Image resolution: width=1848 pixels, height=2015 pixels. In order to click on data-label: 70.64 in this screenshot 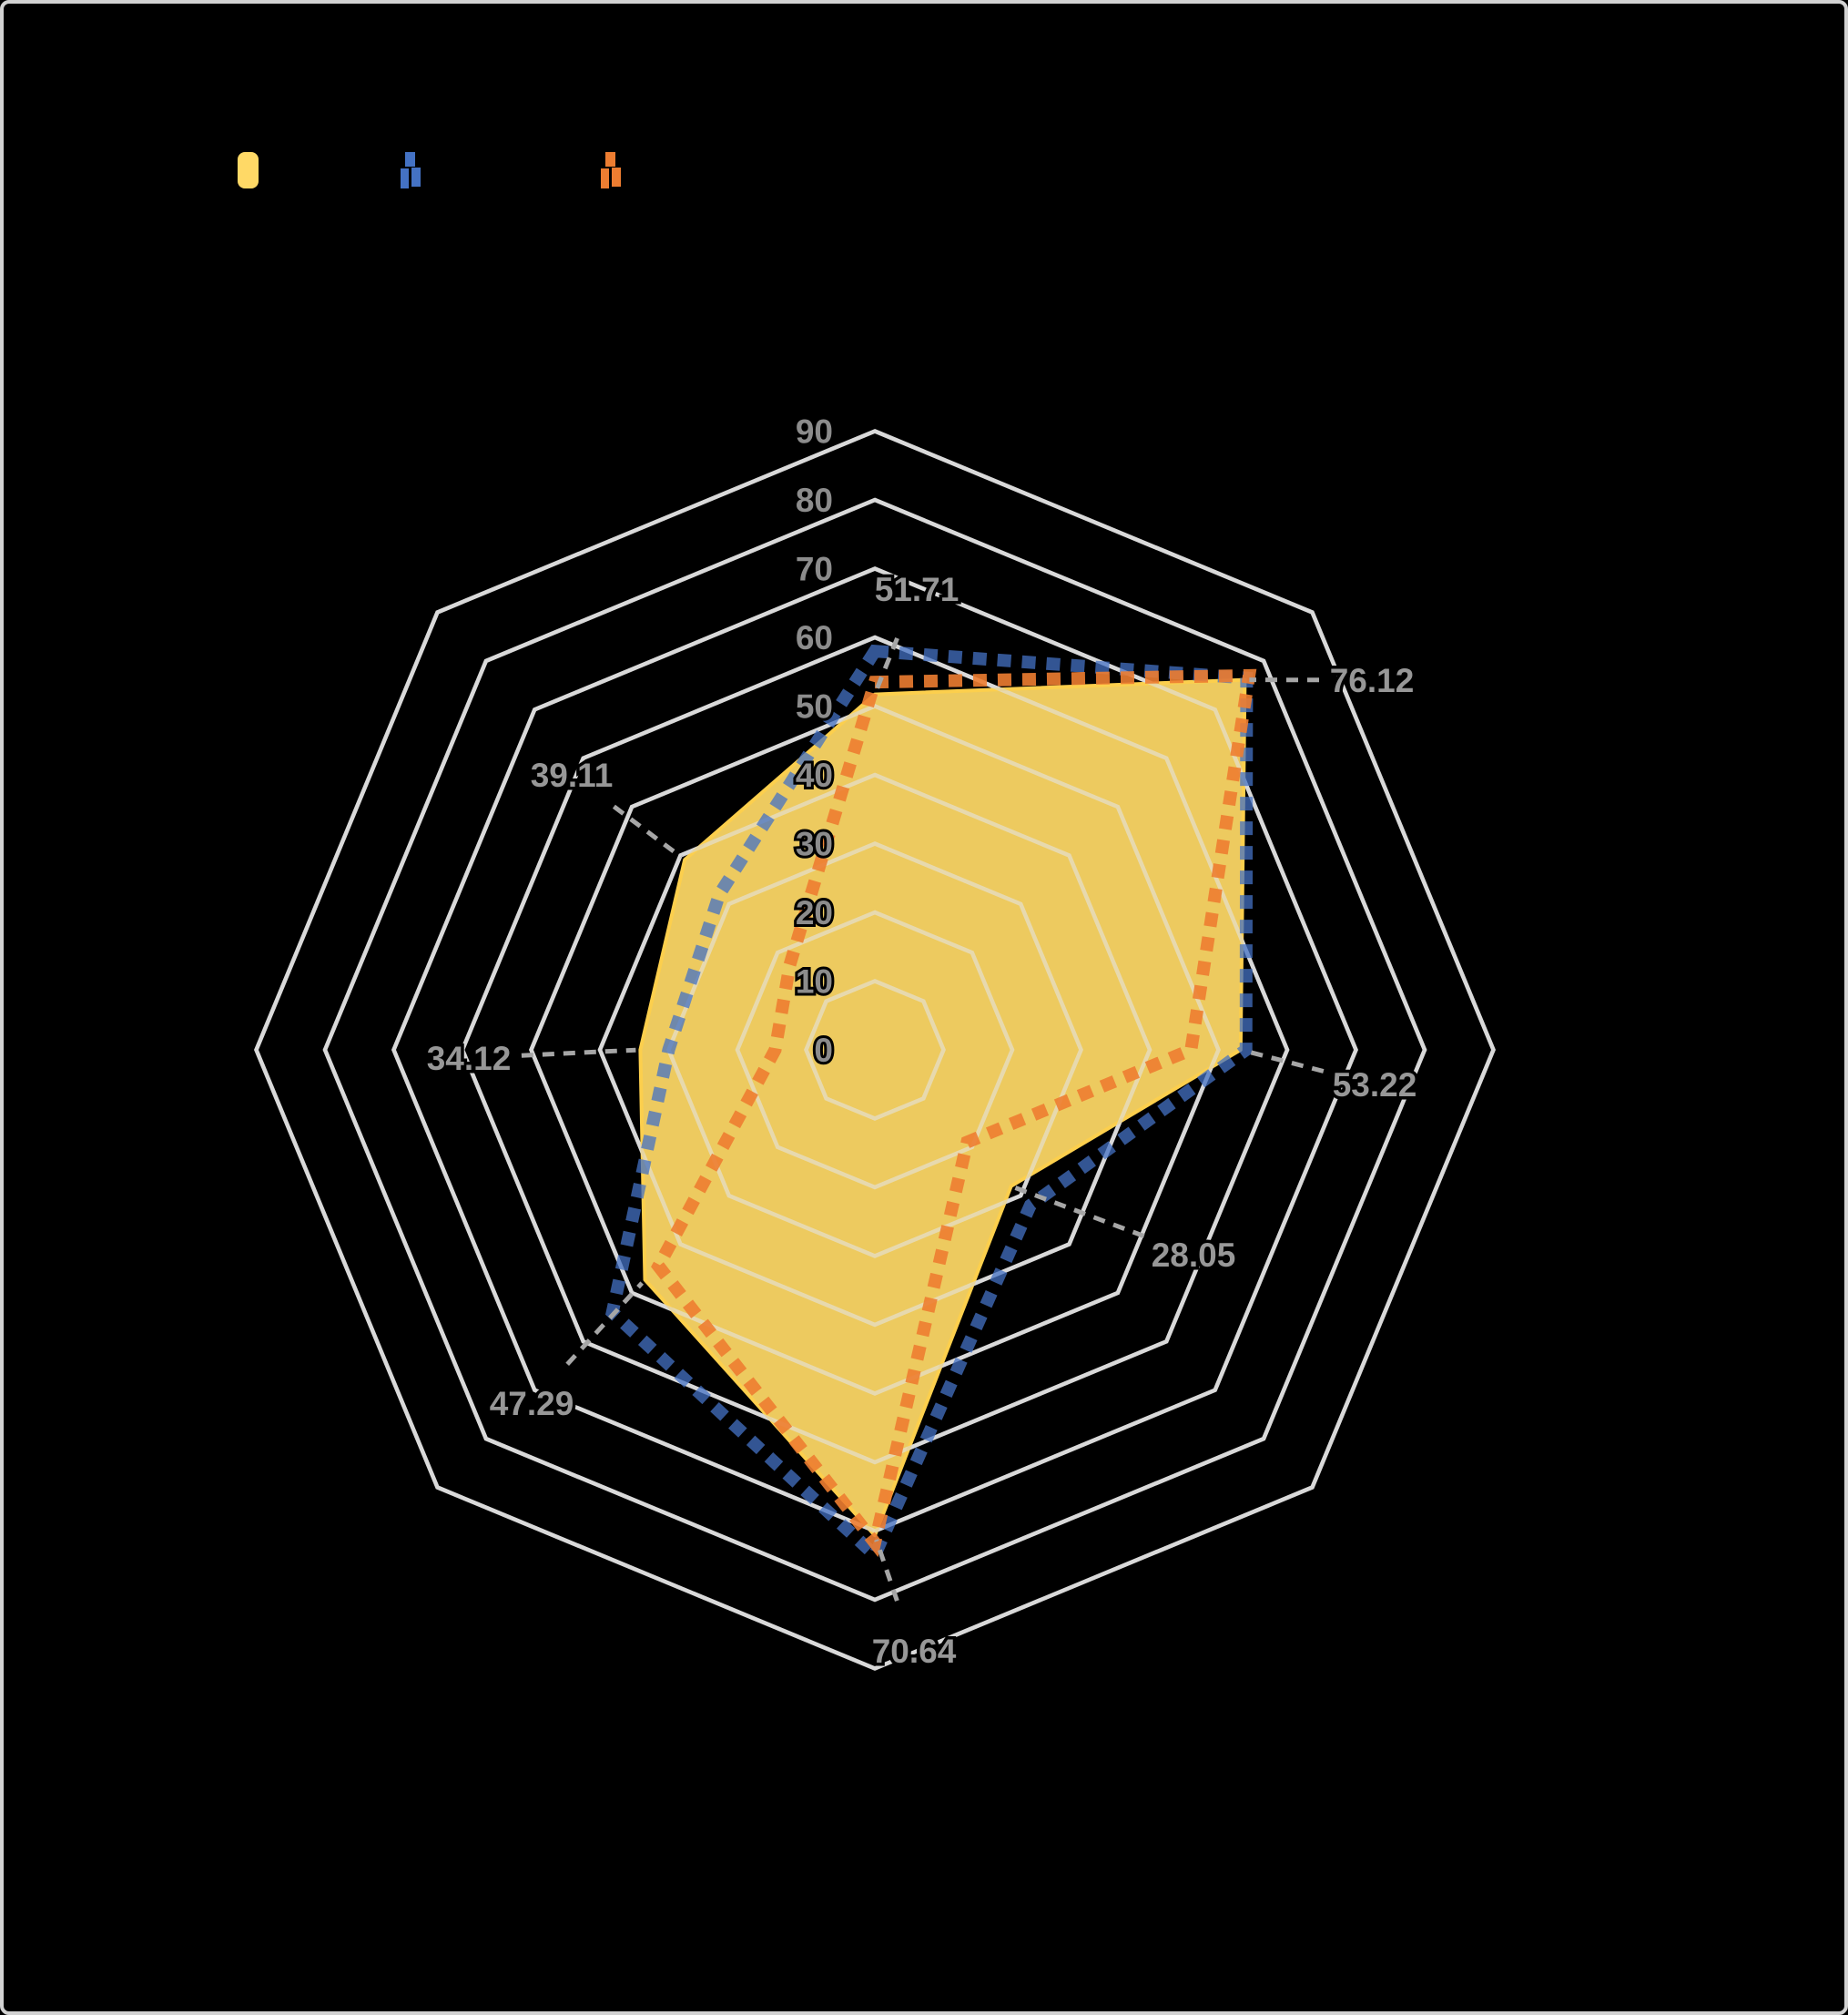, I will do `click(914, 1651)`.